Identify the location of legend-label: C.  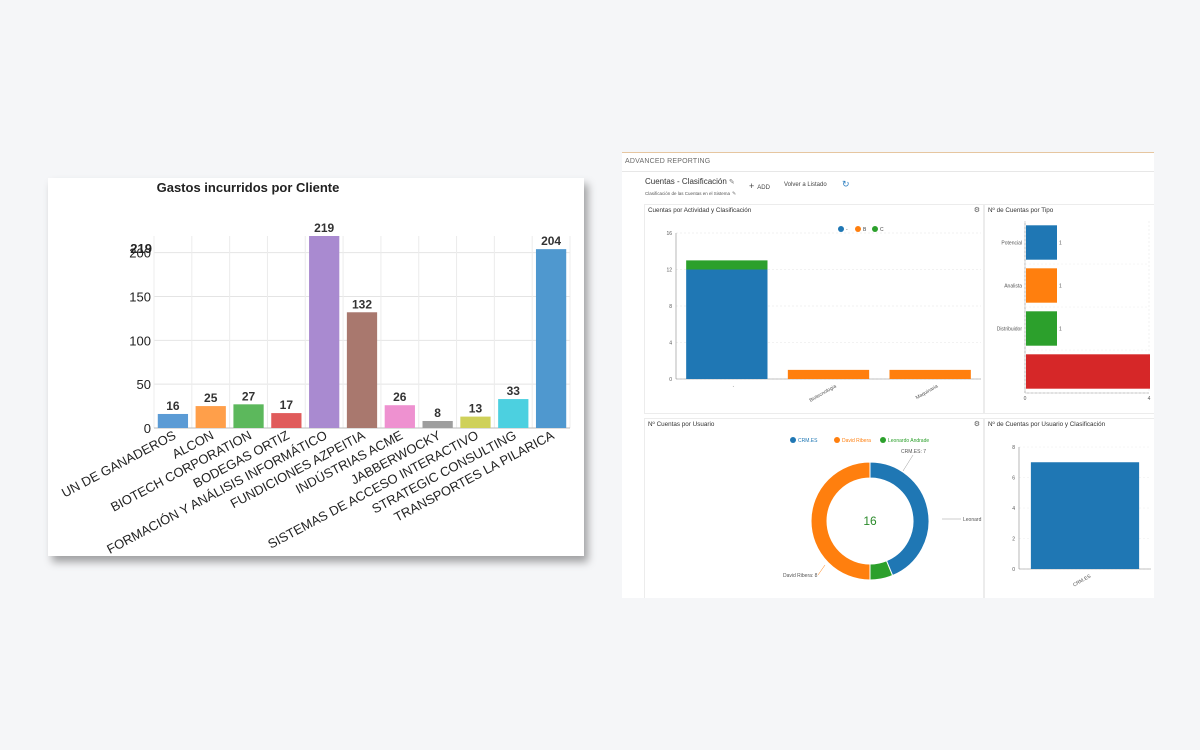
(882, 230).